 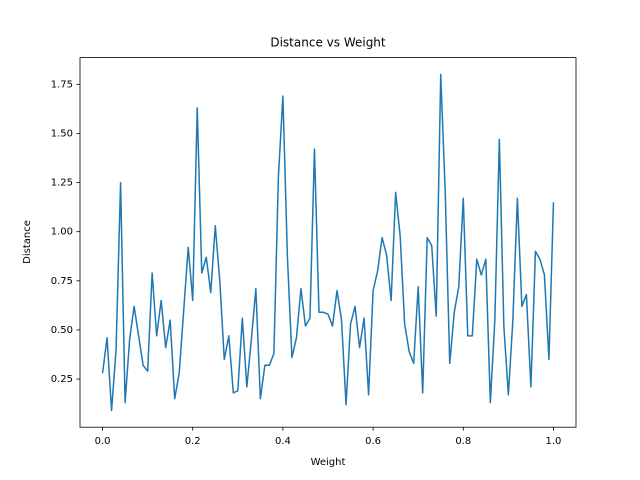 I want to click on x-tick-label: 0.8, so click(x=463, y=441).